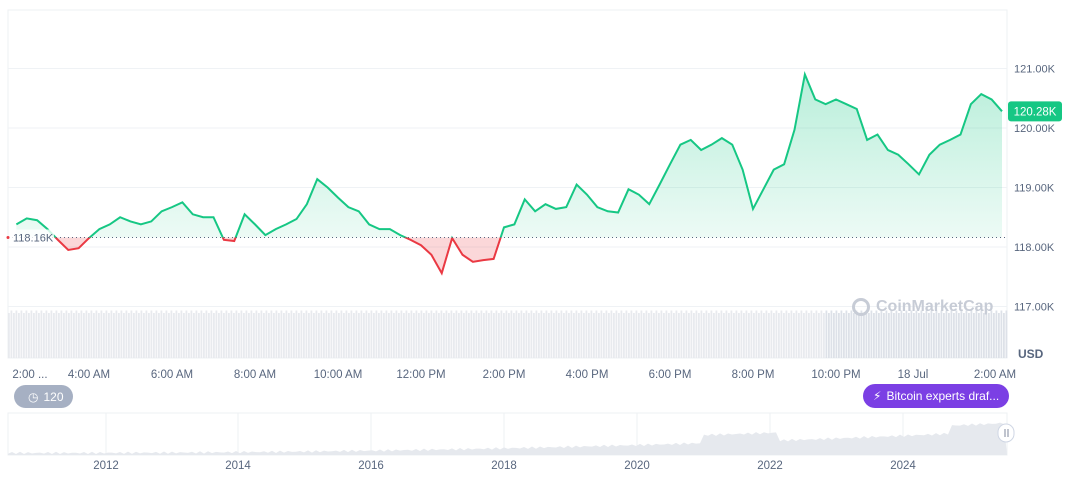  I want to click on x-tick-label: 18 Jul, so click(913, 375).